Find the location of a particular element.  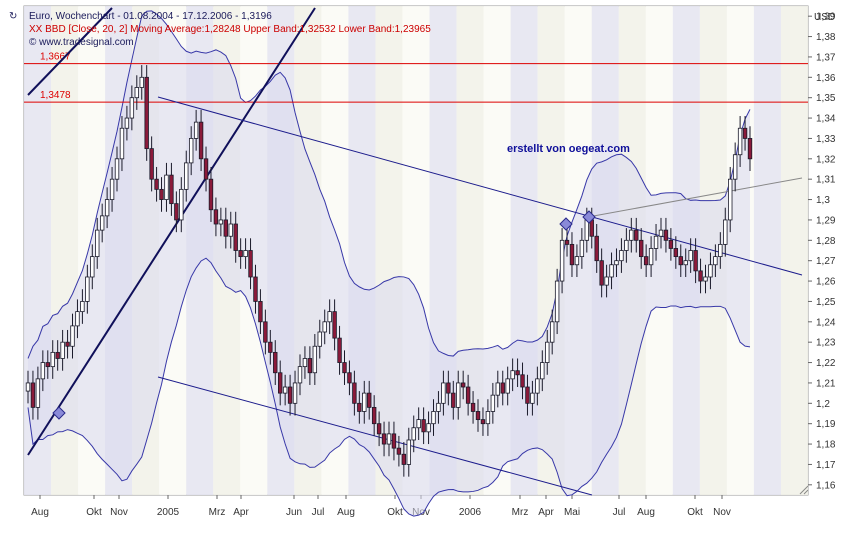

y-tick-label: 1,17 is located at coordinates (826, 465).